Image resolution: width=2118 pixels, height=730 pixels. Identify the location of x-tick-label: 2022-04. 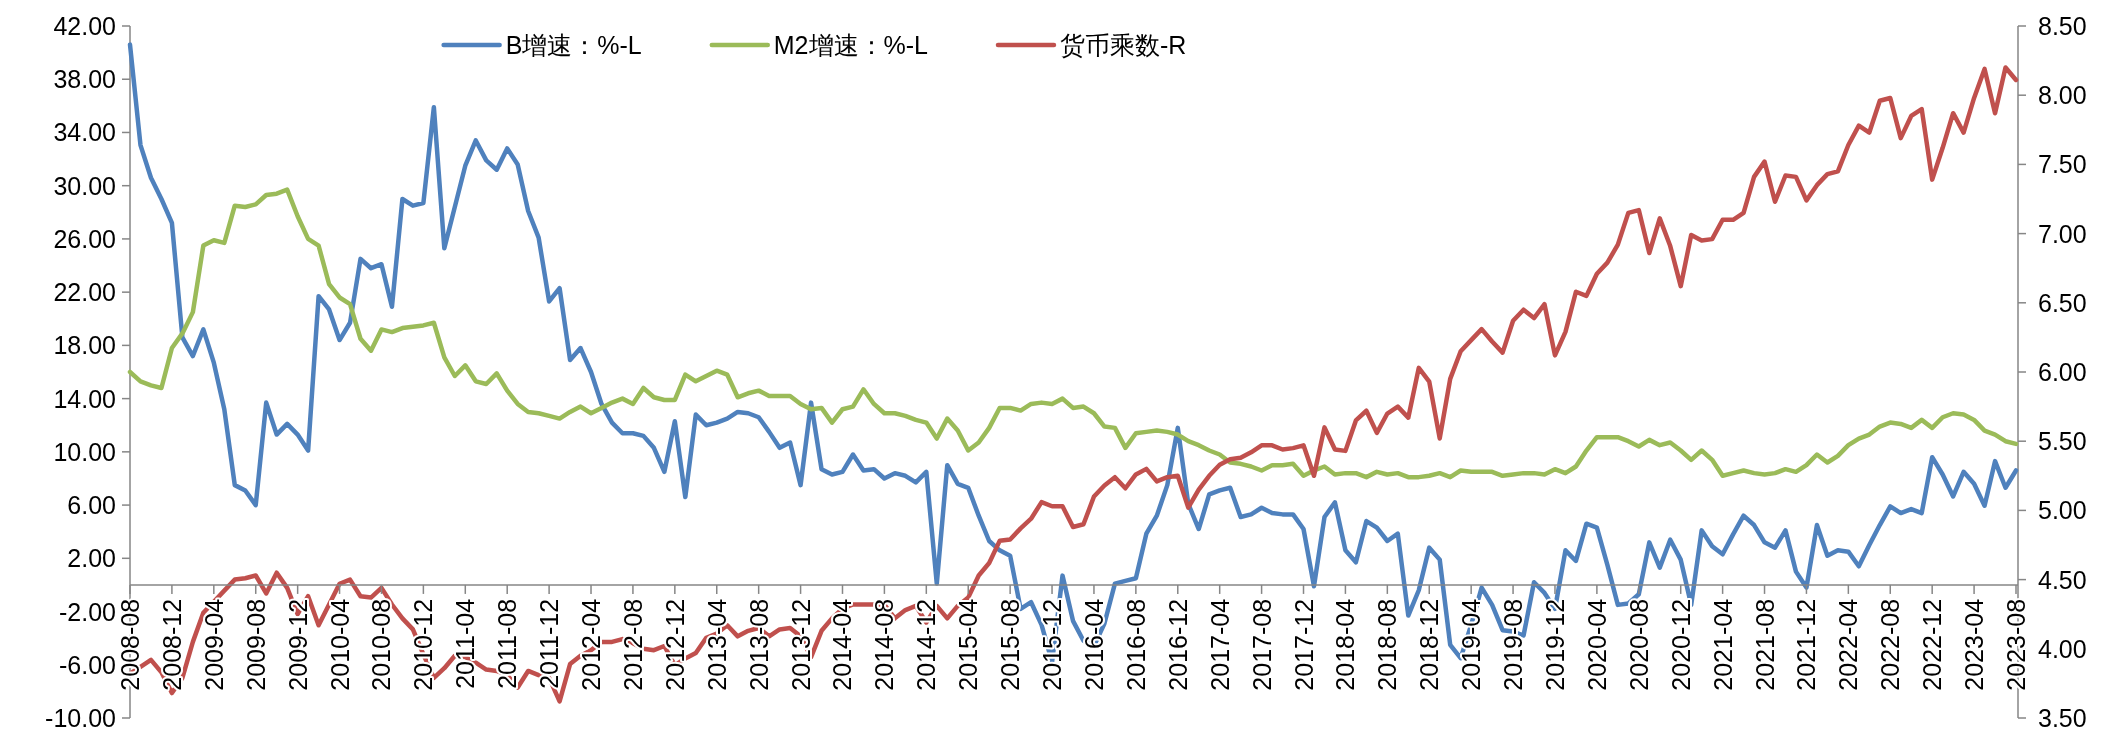
(1848, 644).